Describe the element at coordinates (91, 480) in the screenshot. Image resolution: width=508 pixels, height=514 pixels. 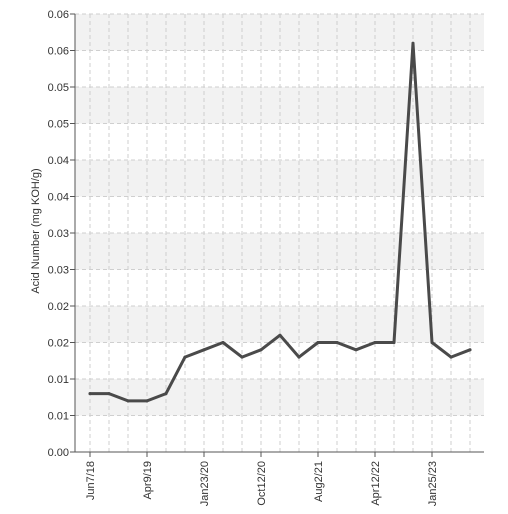
I see `x-tick-label: Jun7/18` at that location.